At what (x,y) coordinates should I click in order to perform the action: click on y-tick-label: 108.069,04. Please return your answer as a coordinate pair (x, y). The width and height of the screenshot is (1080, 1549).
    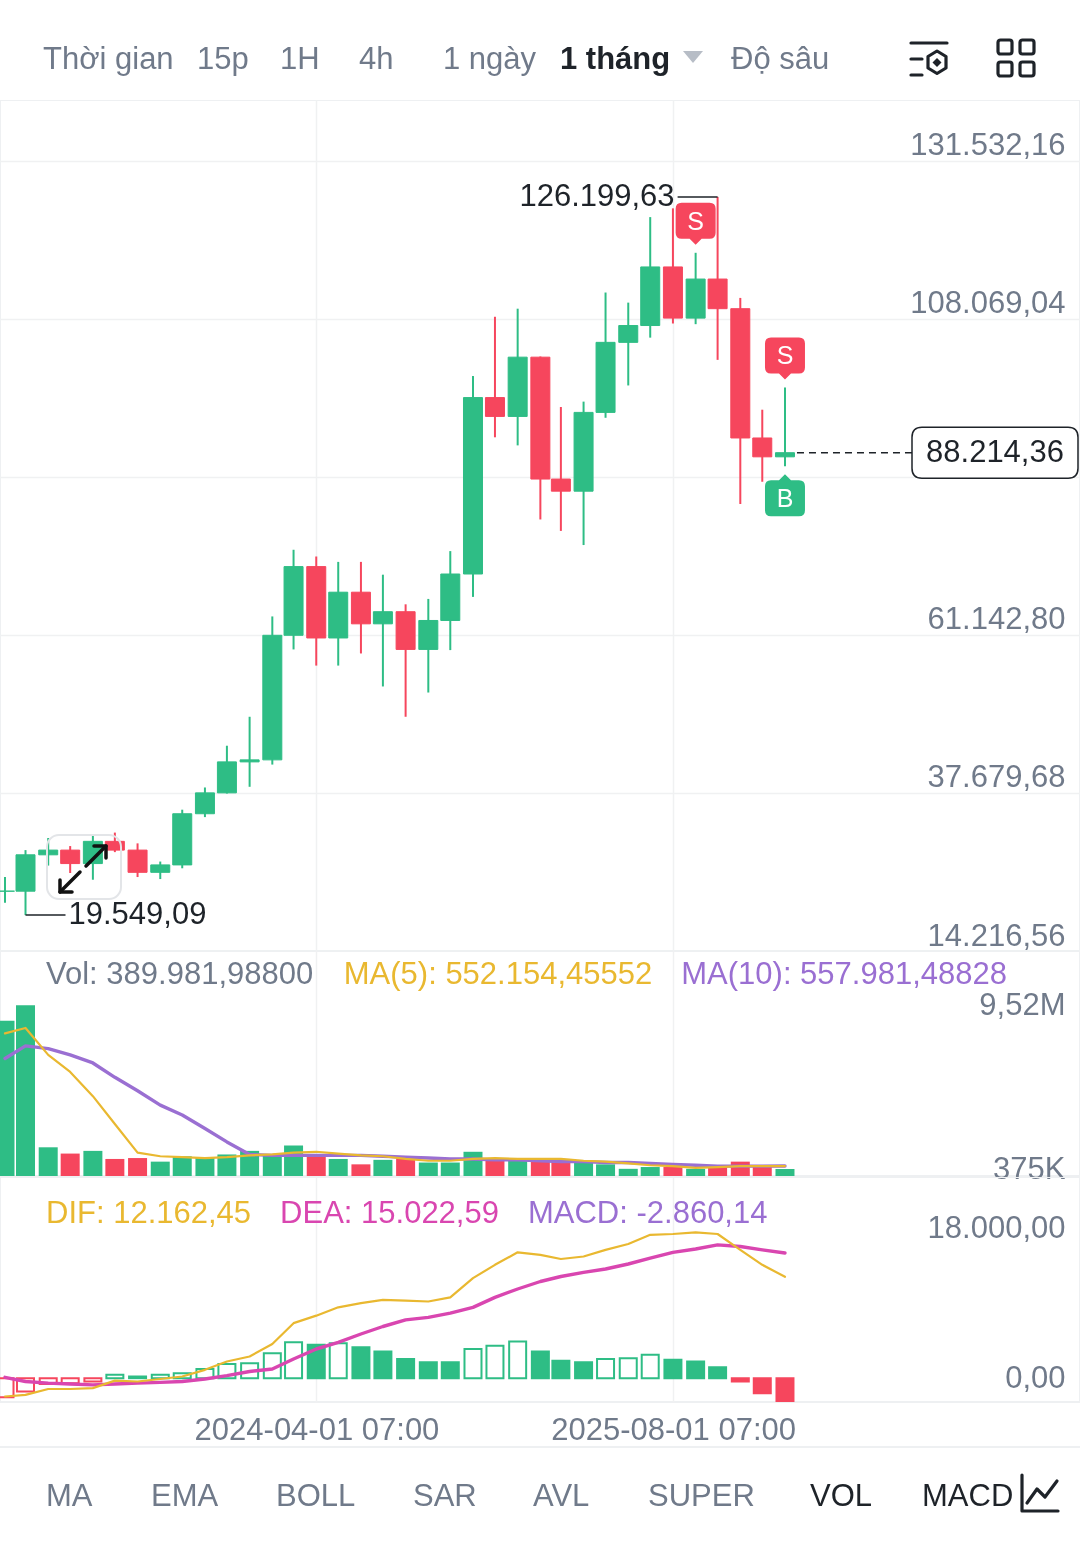
    Looking at the image, I should click on (988, 303).